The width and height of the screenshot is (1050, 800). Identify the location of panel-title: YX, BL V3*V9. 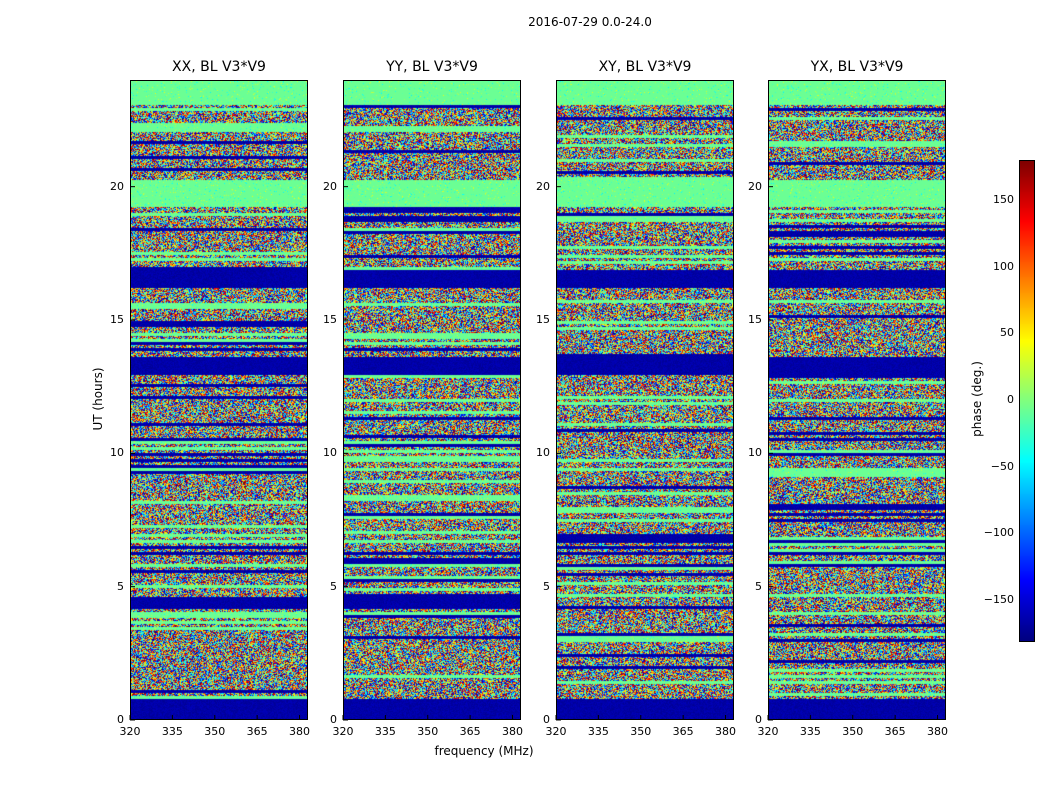
(857, 67).